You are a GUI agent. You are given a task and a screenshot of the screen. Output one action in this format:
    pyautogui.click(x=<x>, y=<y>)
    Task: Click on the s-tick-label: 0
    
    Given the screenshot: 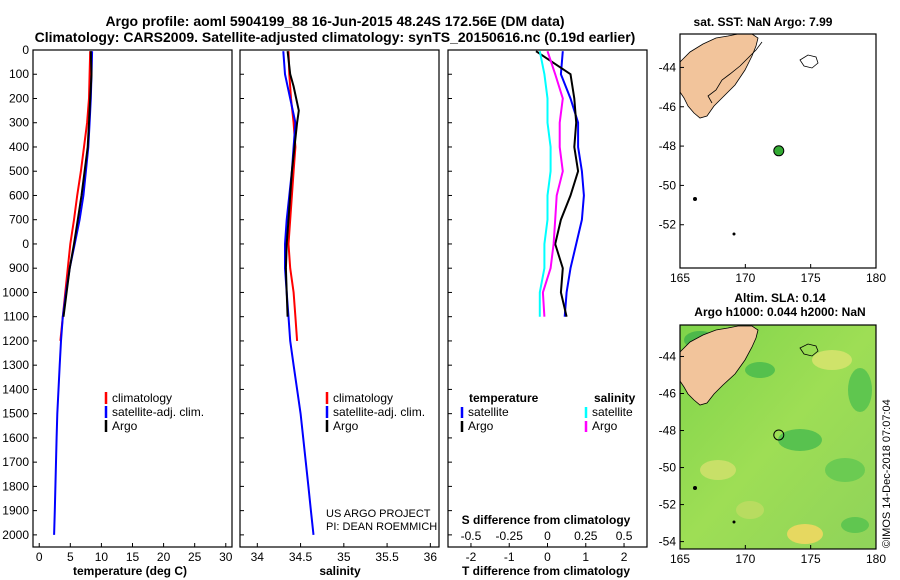 What is the action you would take?
    pyautogui.click(x=547, y=536)
    